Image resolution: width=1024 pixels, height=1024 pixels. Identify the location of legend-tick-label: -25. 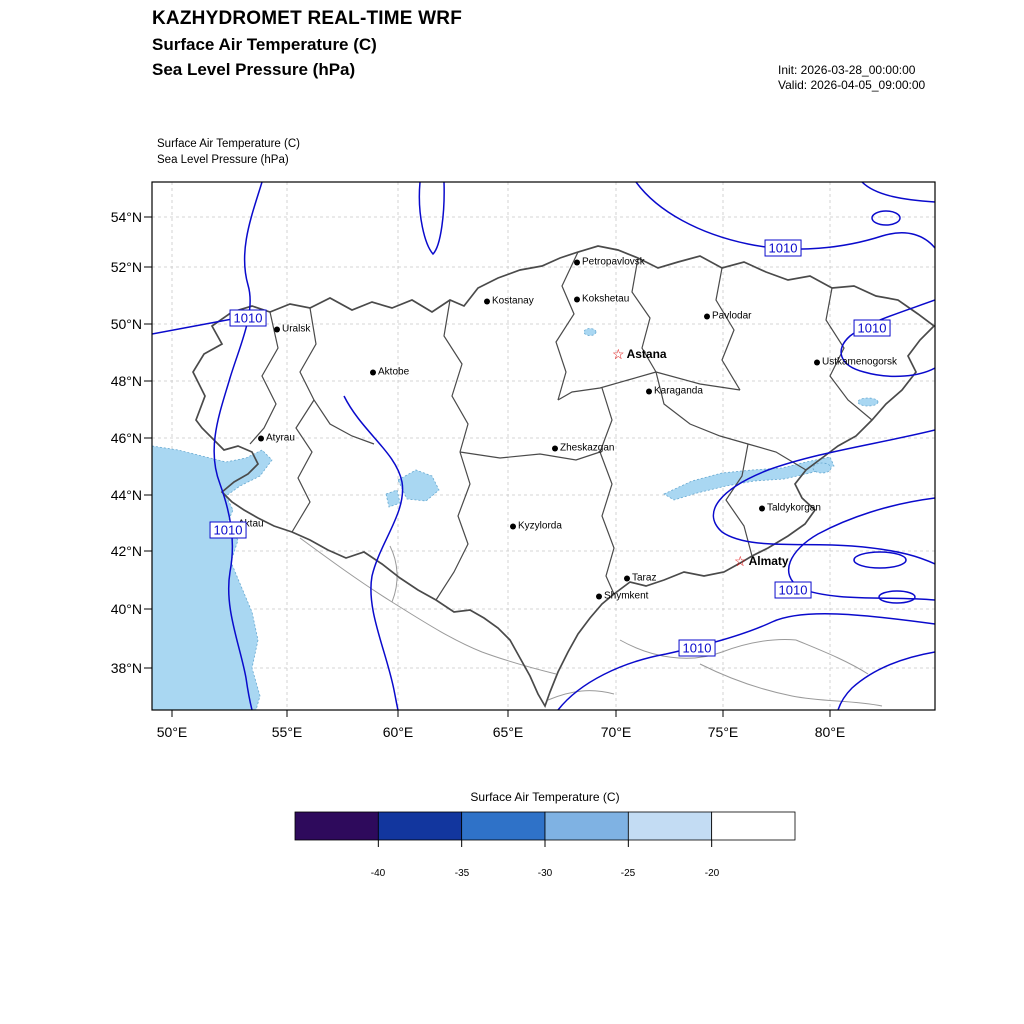
(628, 873).